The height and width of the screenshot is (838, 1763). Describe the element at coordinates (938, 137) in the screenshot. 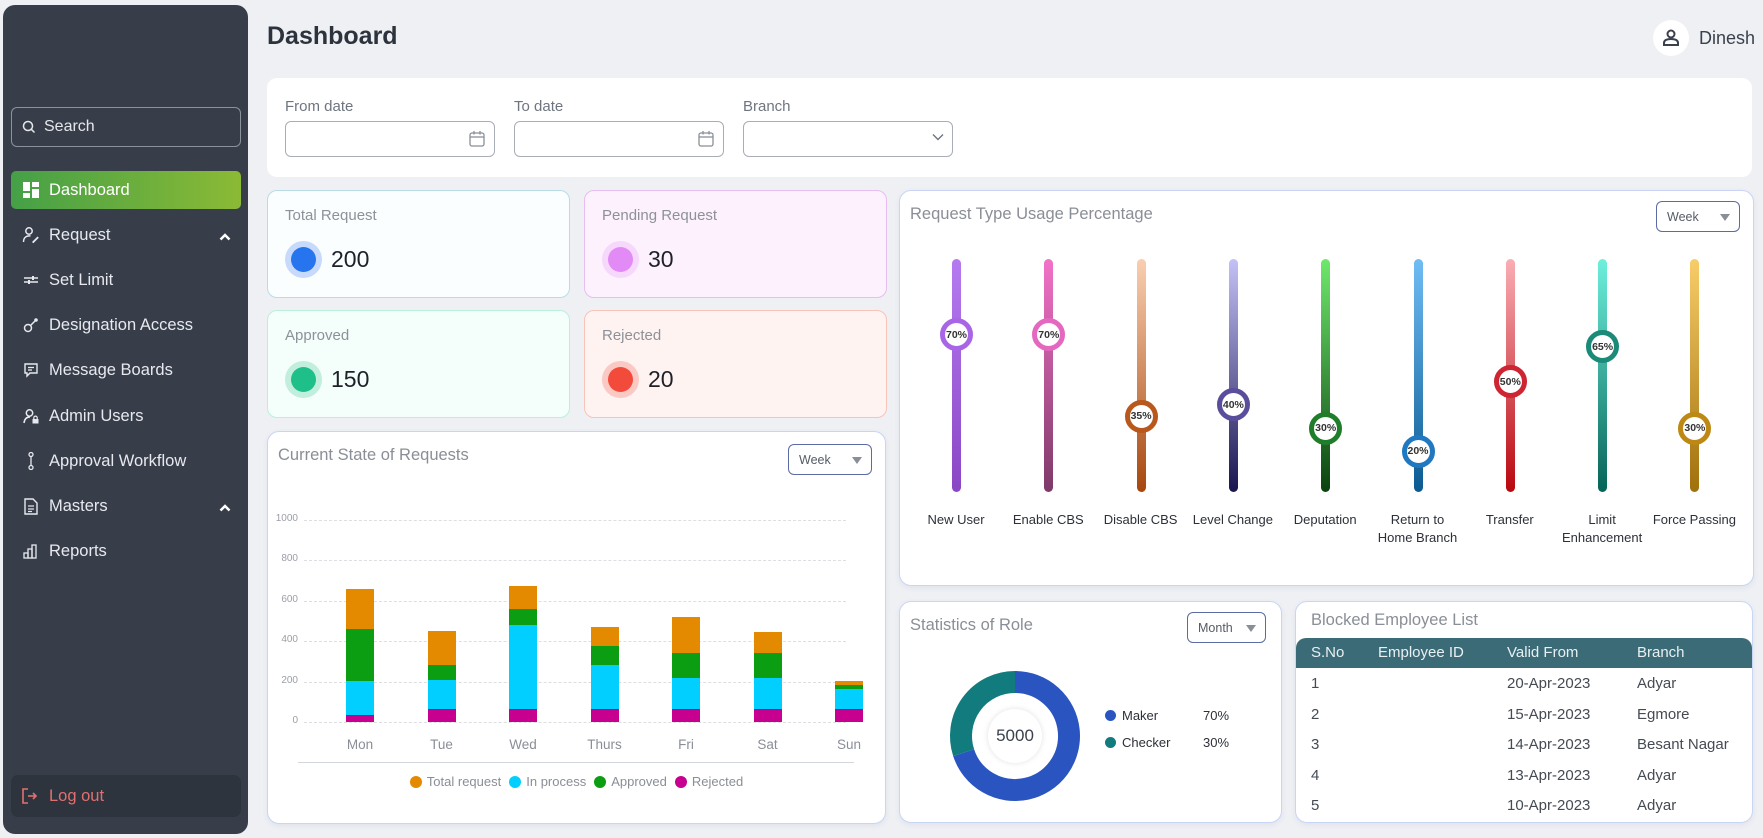

I see `chevron-down-icon` at that location.